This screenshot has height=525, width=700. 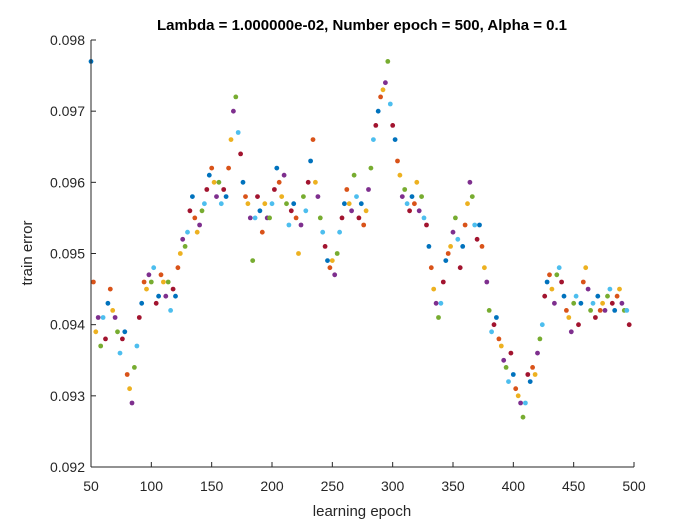 What do you see at coordinates (453, 486) in the screenshot?
I see `x-tick-label: 350` at bounding box center [453, 486].